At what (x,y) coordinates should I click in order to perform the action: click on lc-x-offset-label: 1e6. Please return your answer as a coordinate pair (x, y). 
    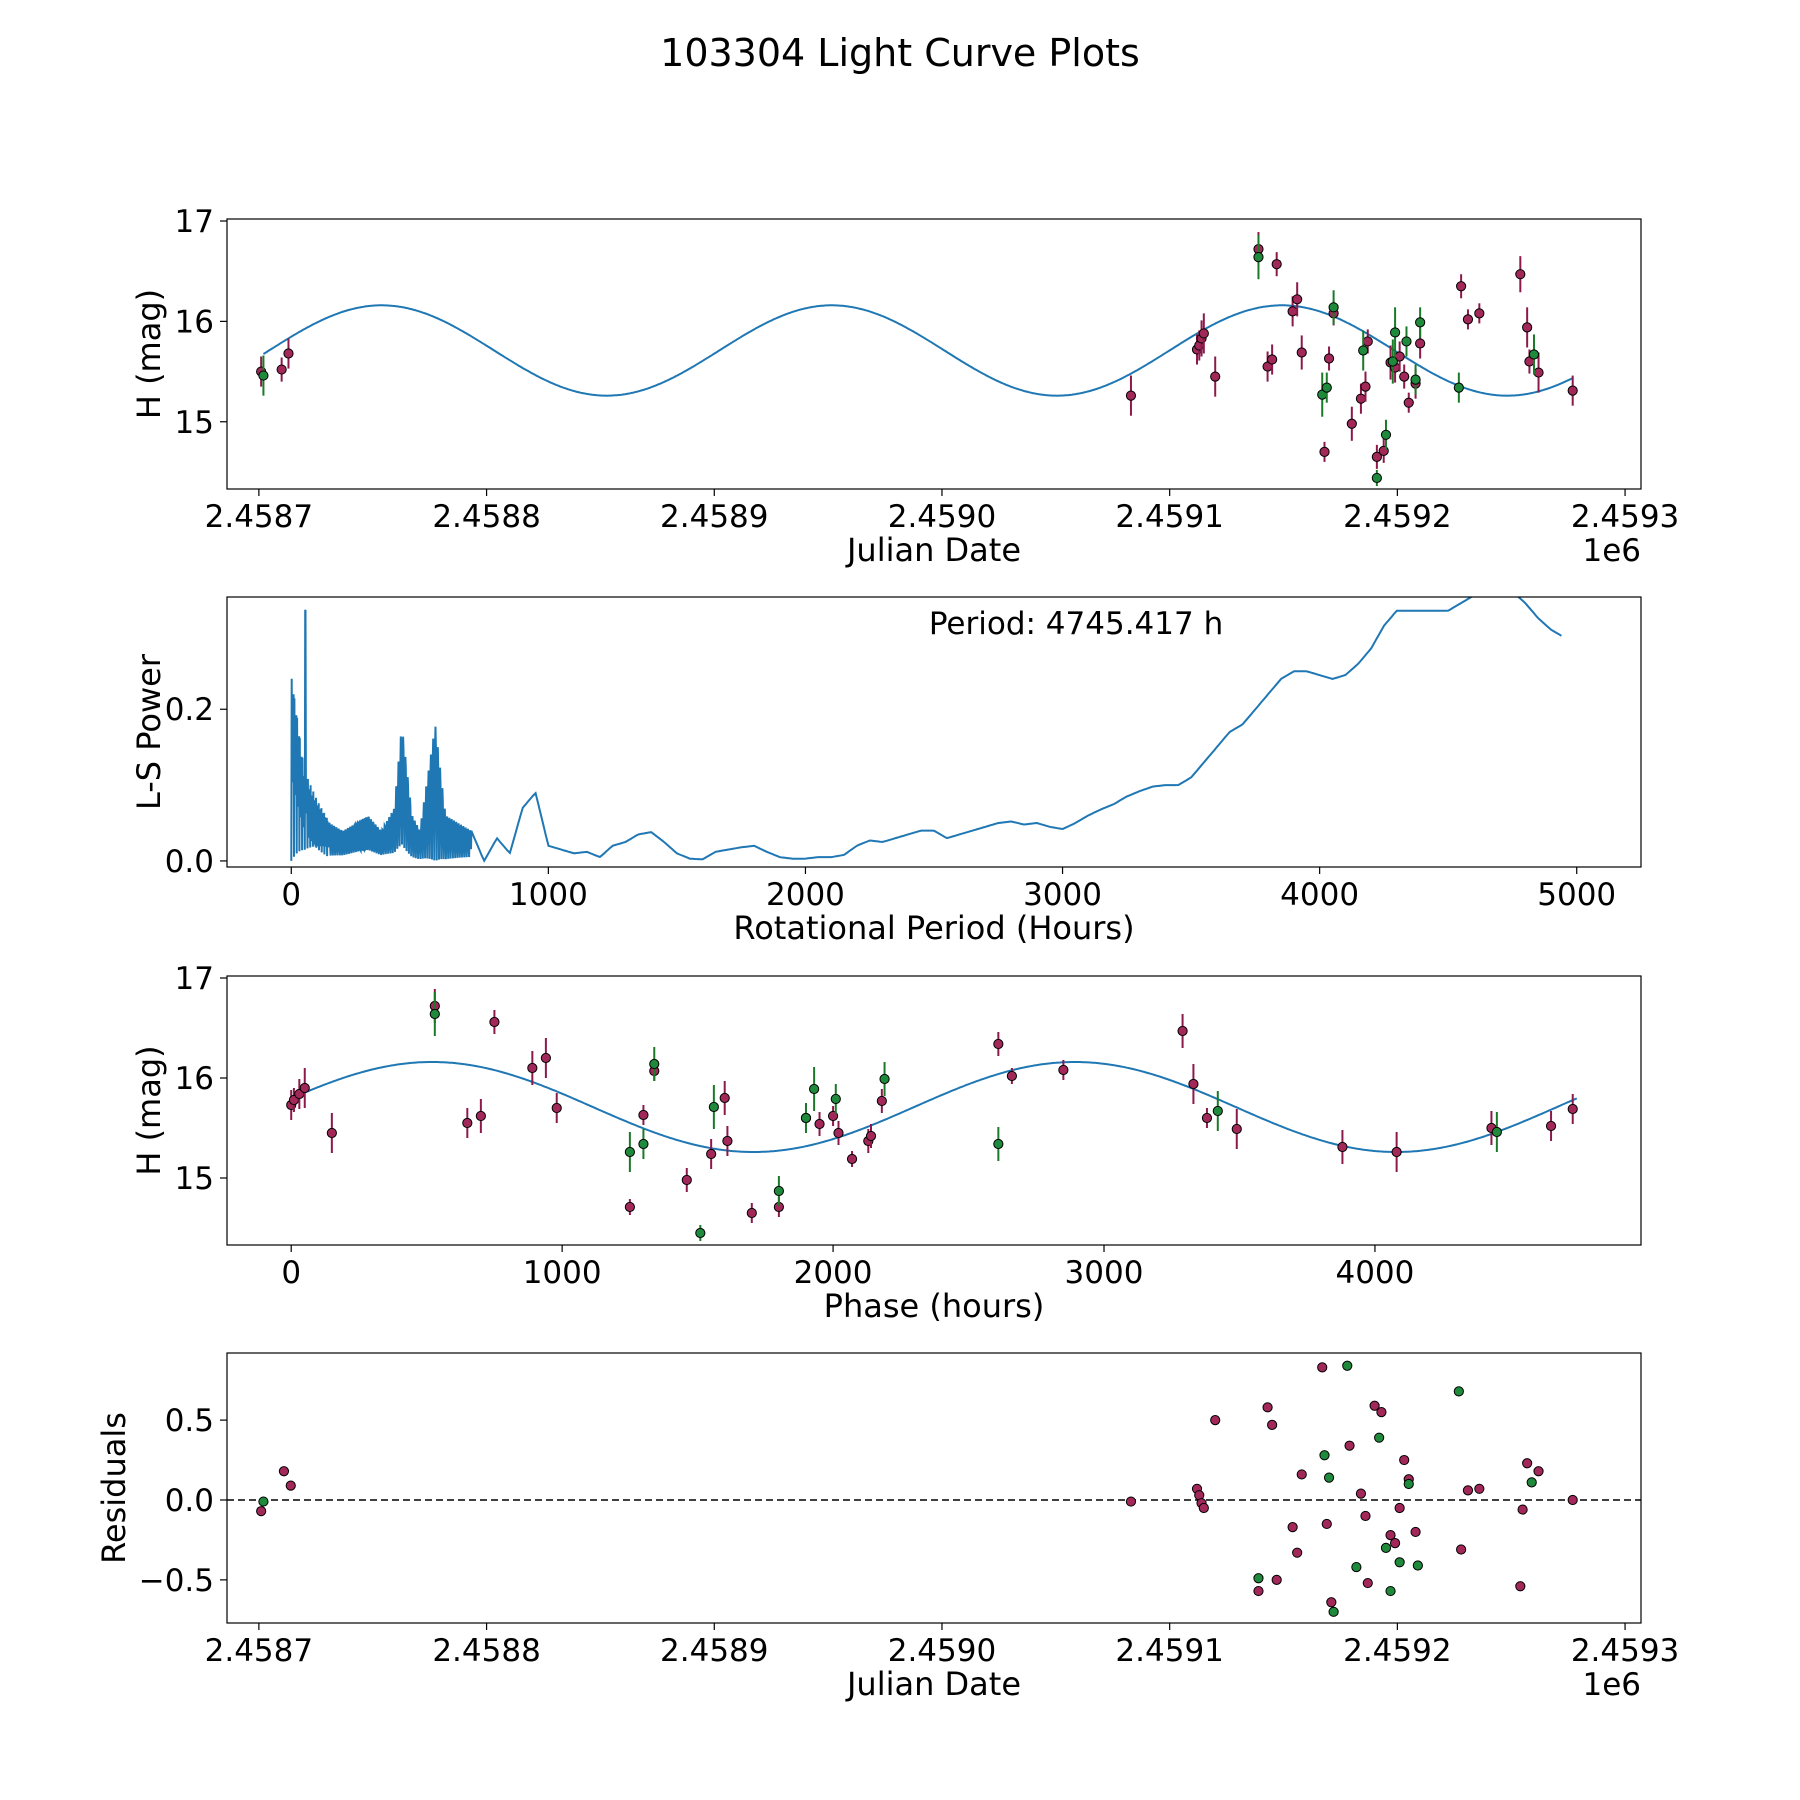
    Looking at the image, I should click on (1611, 551).